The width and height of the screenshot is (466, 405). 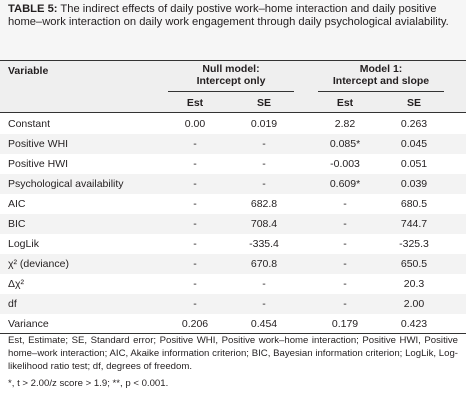 I want to click on table-row: Positive WHI - - 0.085* 0.045, so click(x=233, y=144).